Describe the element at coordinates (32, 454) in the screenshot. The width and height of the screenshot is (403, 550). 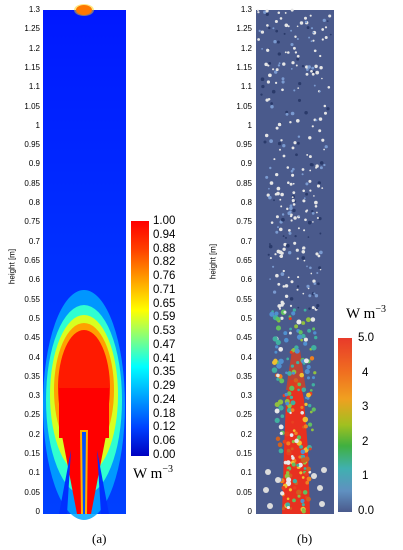
I see `ytick-label: 0.15` at that location.